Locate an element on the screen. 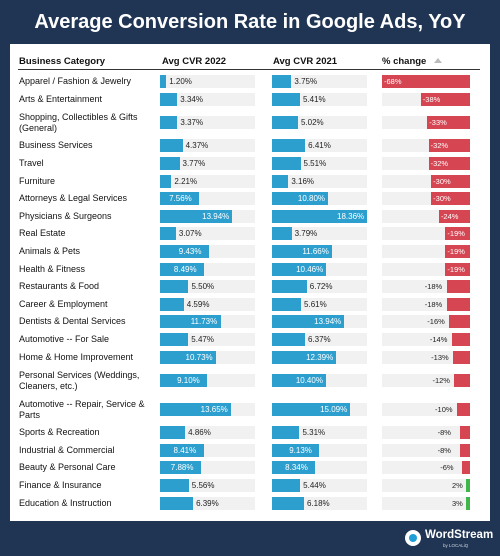  change-cell: -68% is located at coordinates (426, 82).